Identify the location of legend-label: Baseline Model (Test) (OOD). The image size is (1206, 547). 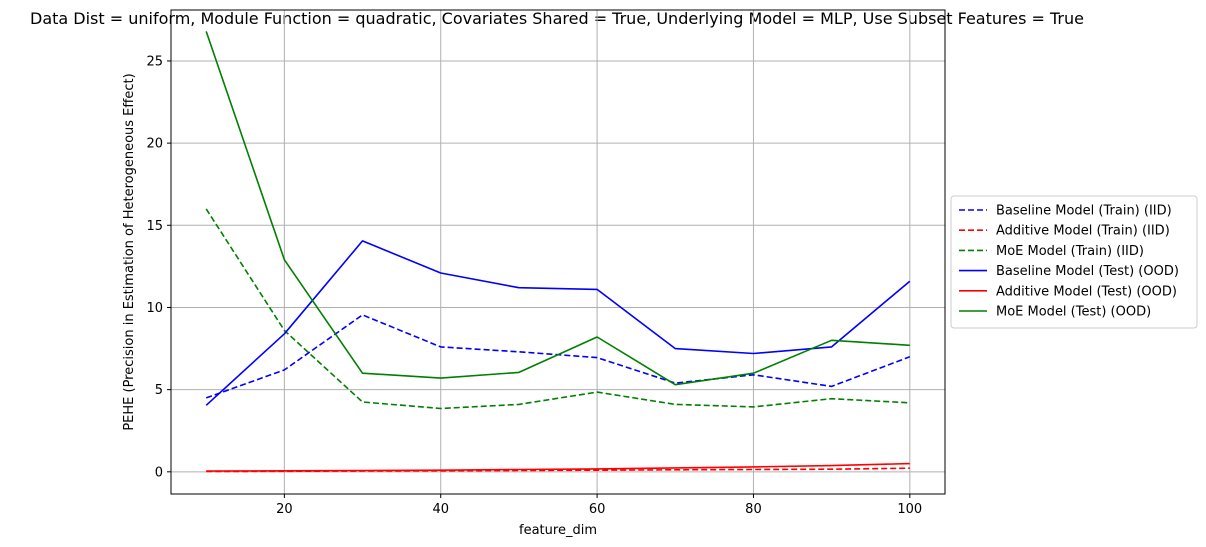
(1087, 271).